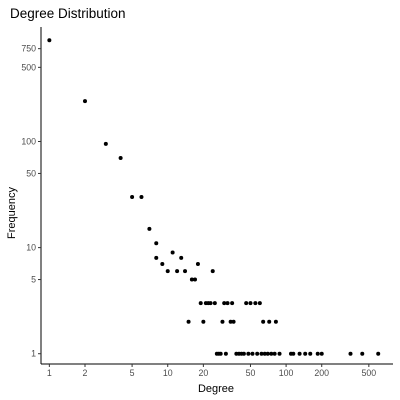 This screenshot has height=400, width=400. Describe the element at coordinates (31, 248) in the screenshot. I see `y-tick-label: 10` at that location.